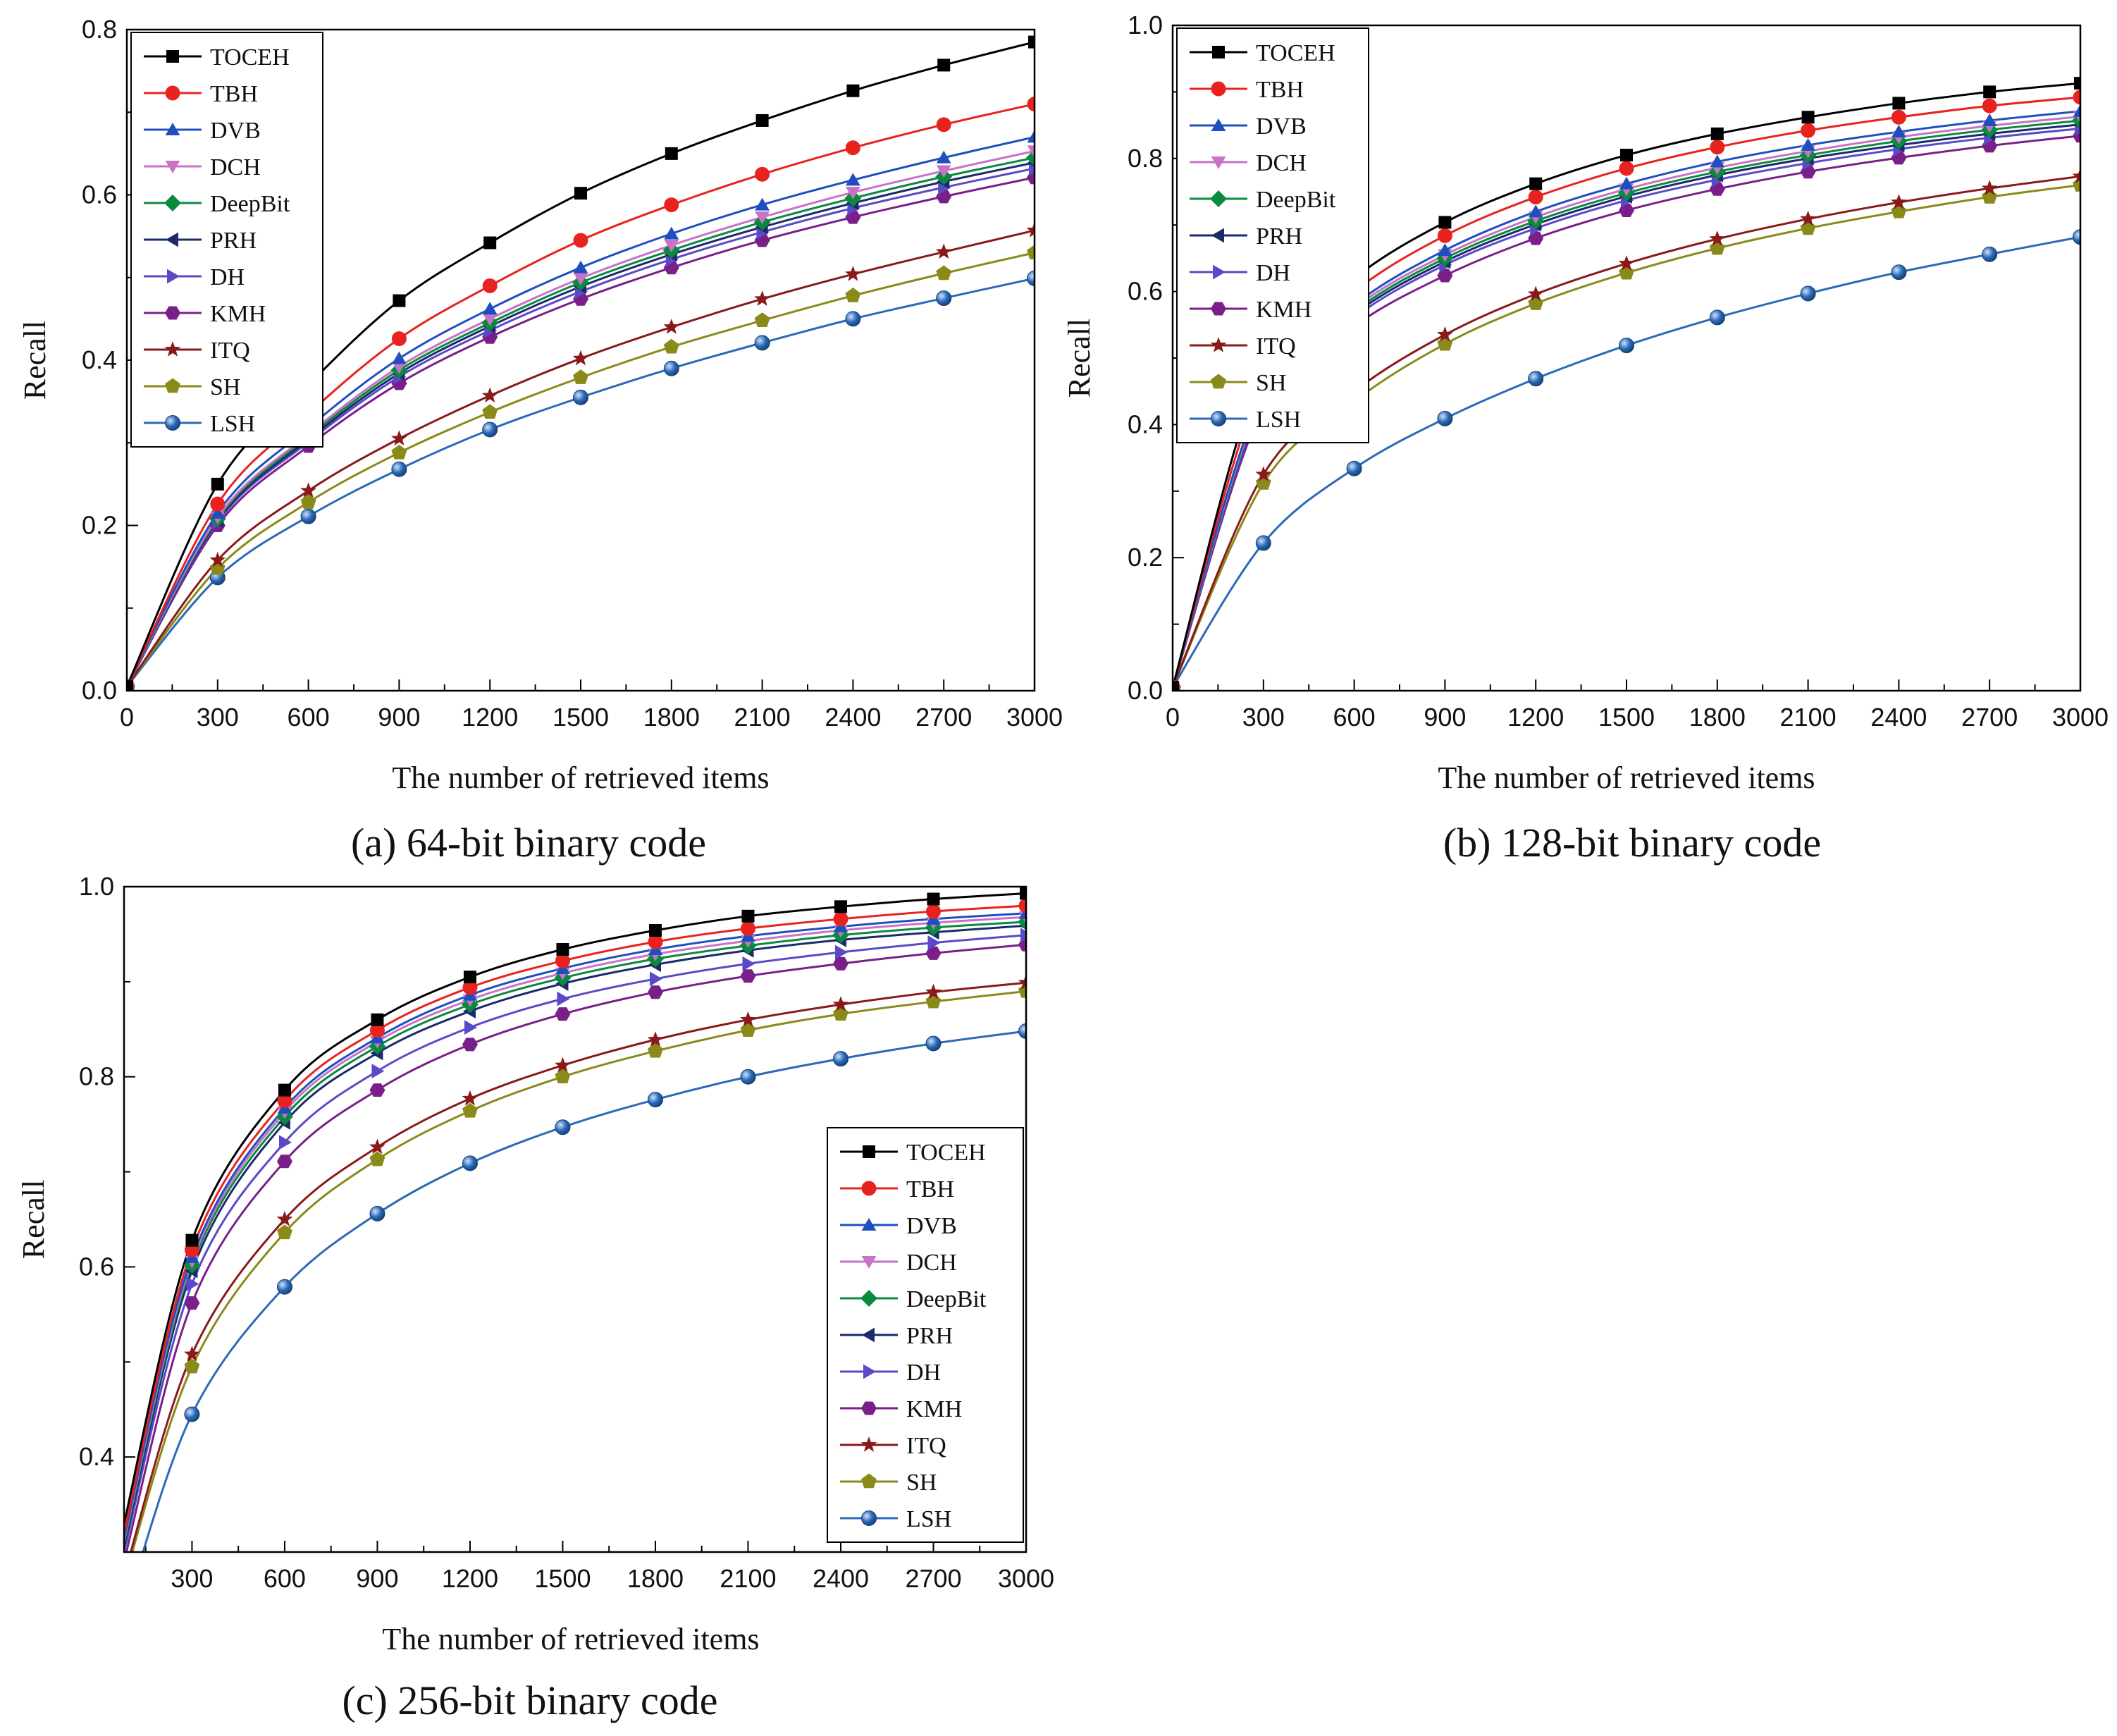  I want to click on legend-marker-itq, so click(868, 1444).